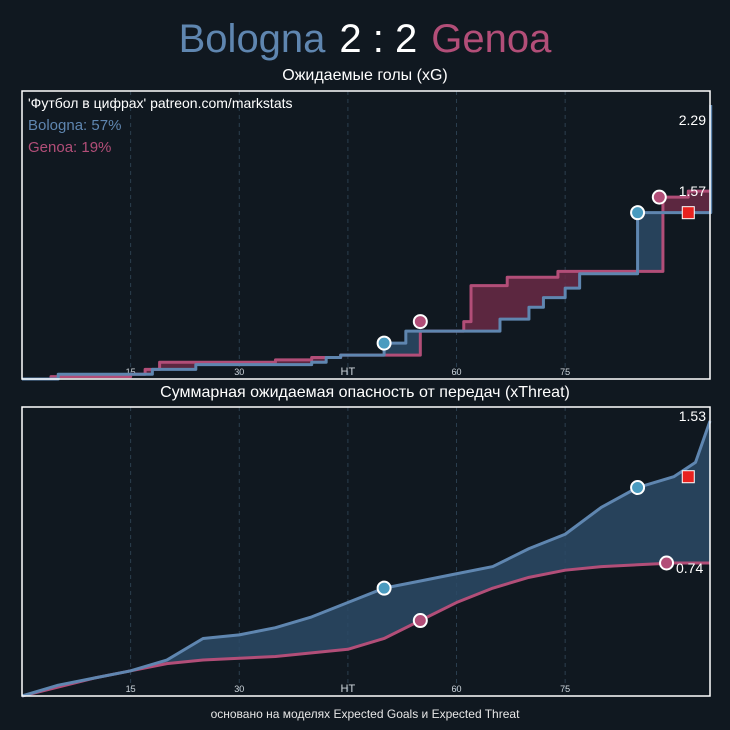 The width and height of the screenshot is (730, 730). I want to click on xthreat-tick-label: 60, so click(457, 689).